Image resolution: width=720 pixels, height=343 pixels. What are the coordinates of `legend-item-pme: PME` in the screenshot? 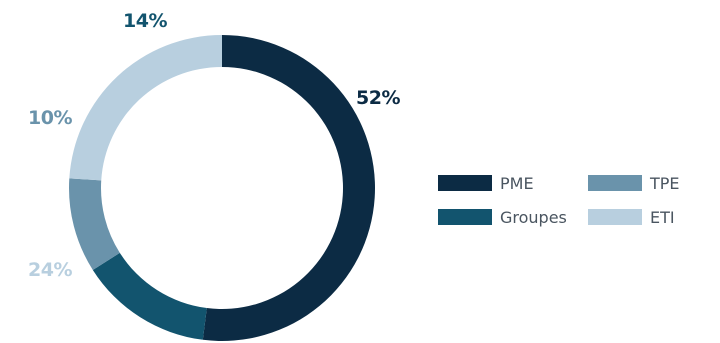 It's located at (513, 183).